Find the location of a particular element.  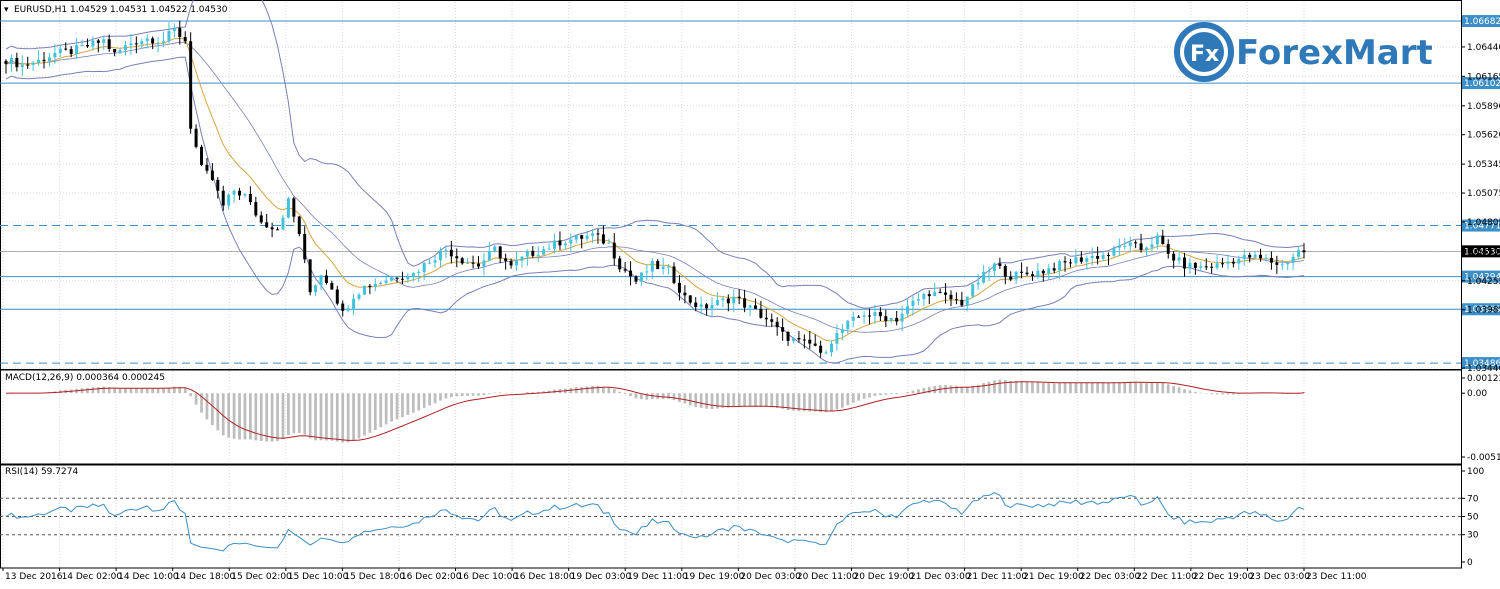

time-tick-label: 20 Dec 11:00 is located at coordinates (827, 577).